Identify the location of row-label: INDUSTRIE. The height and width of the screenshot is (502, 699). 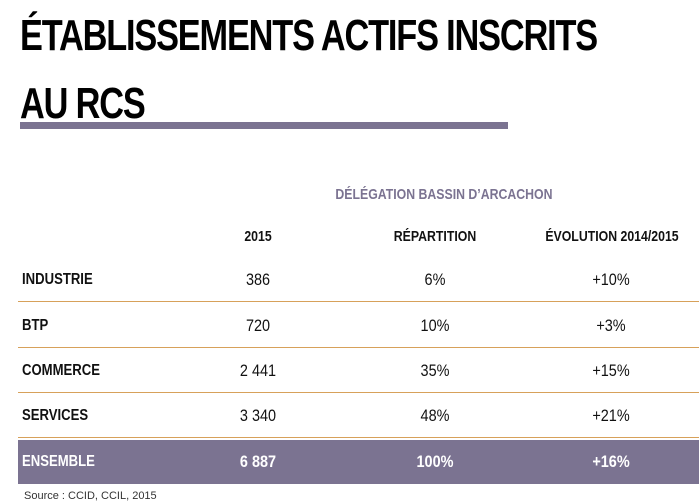
(57, 279).